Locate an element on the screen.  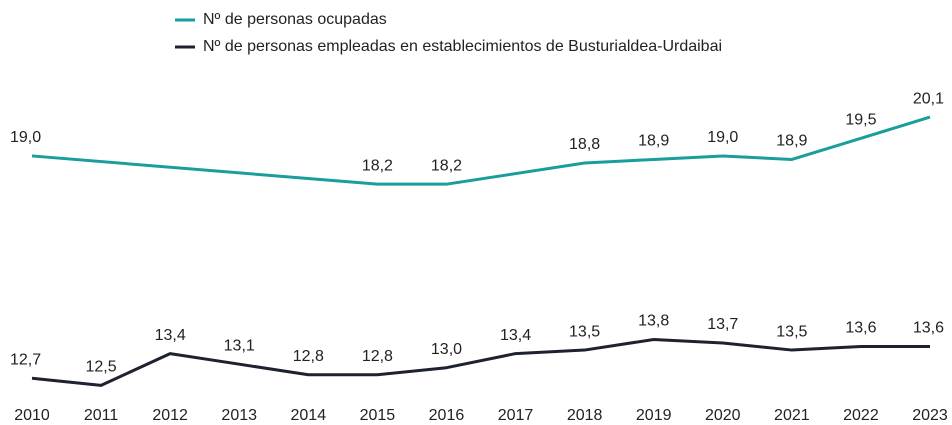
data-label: 13,7 is located at coordinates (722, 324).